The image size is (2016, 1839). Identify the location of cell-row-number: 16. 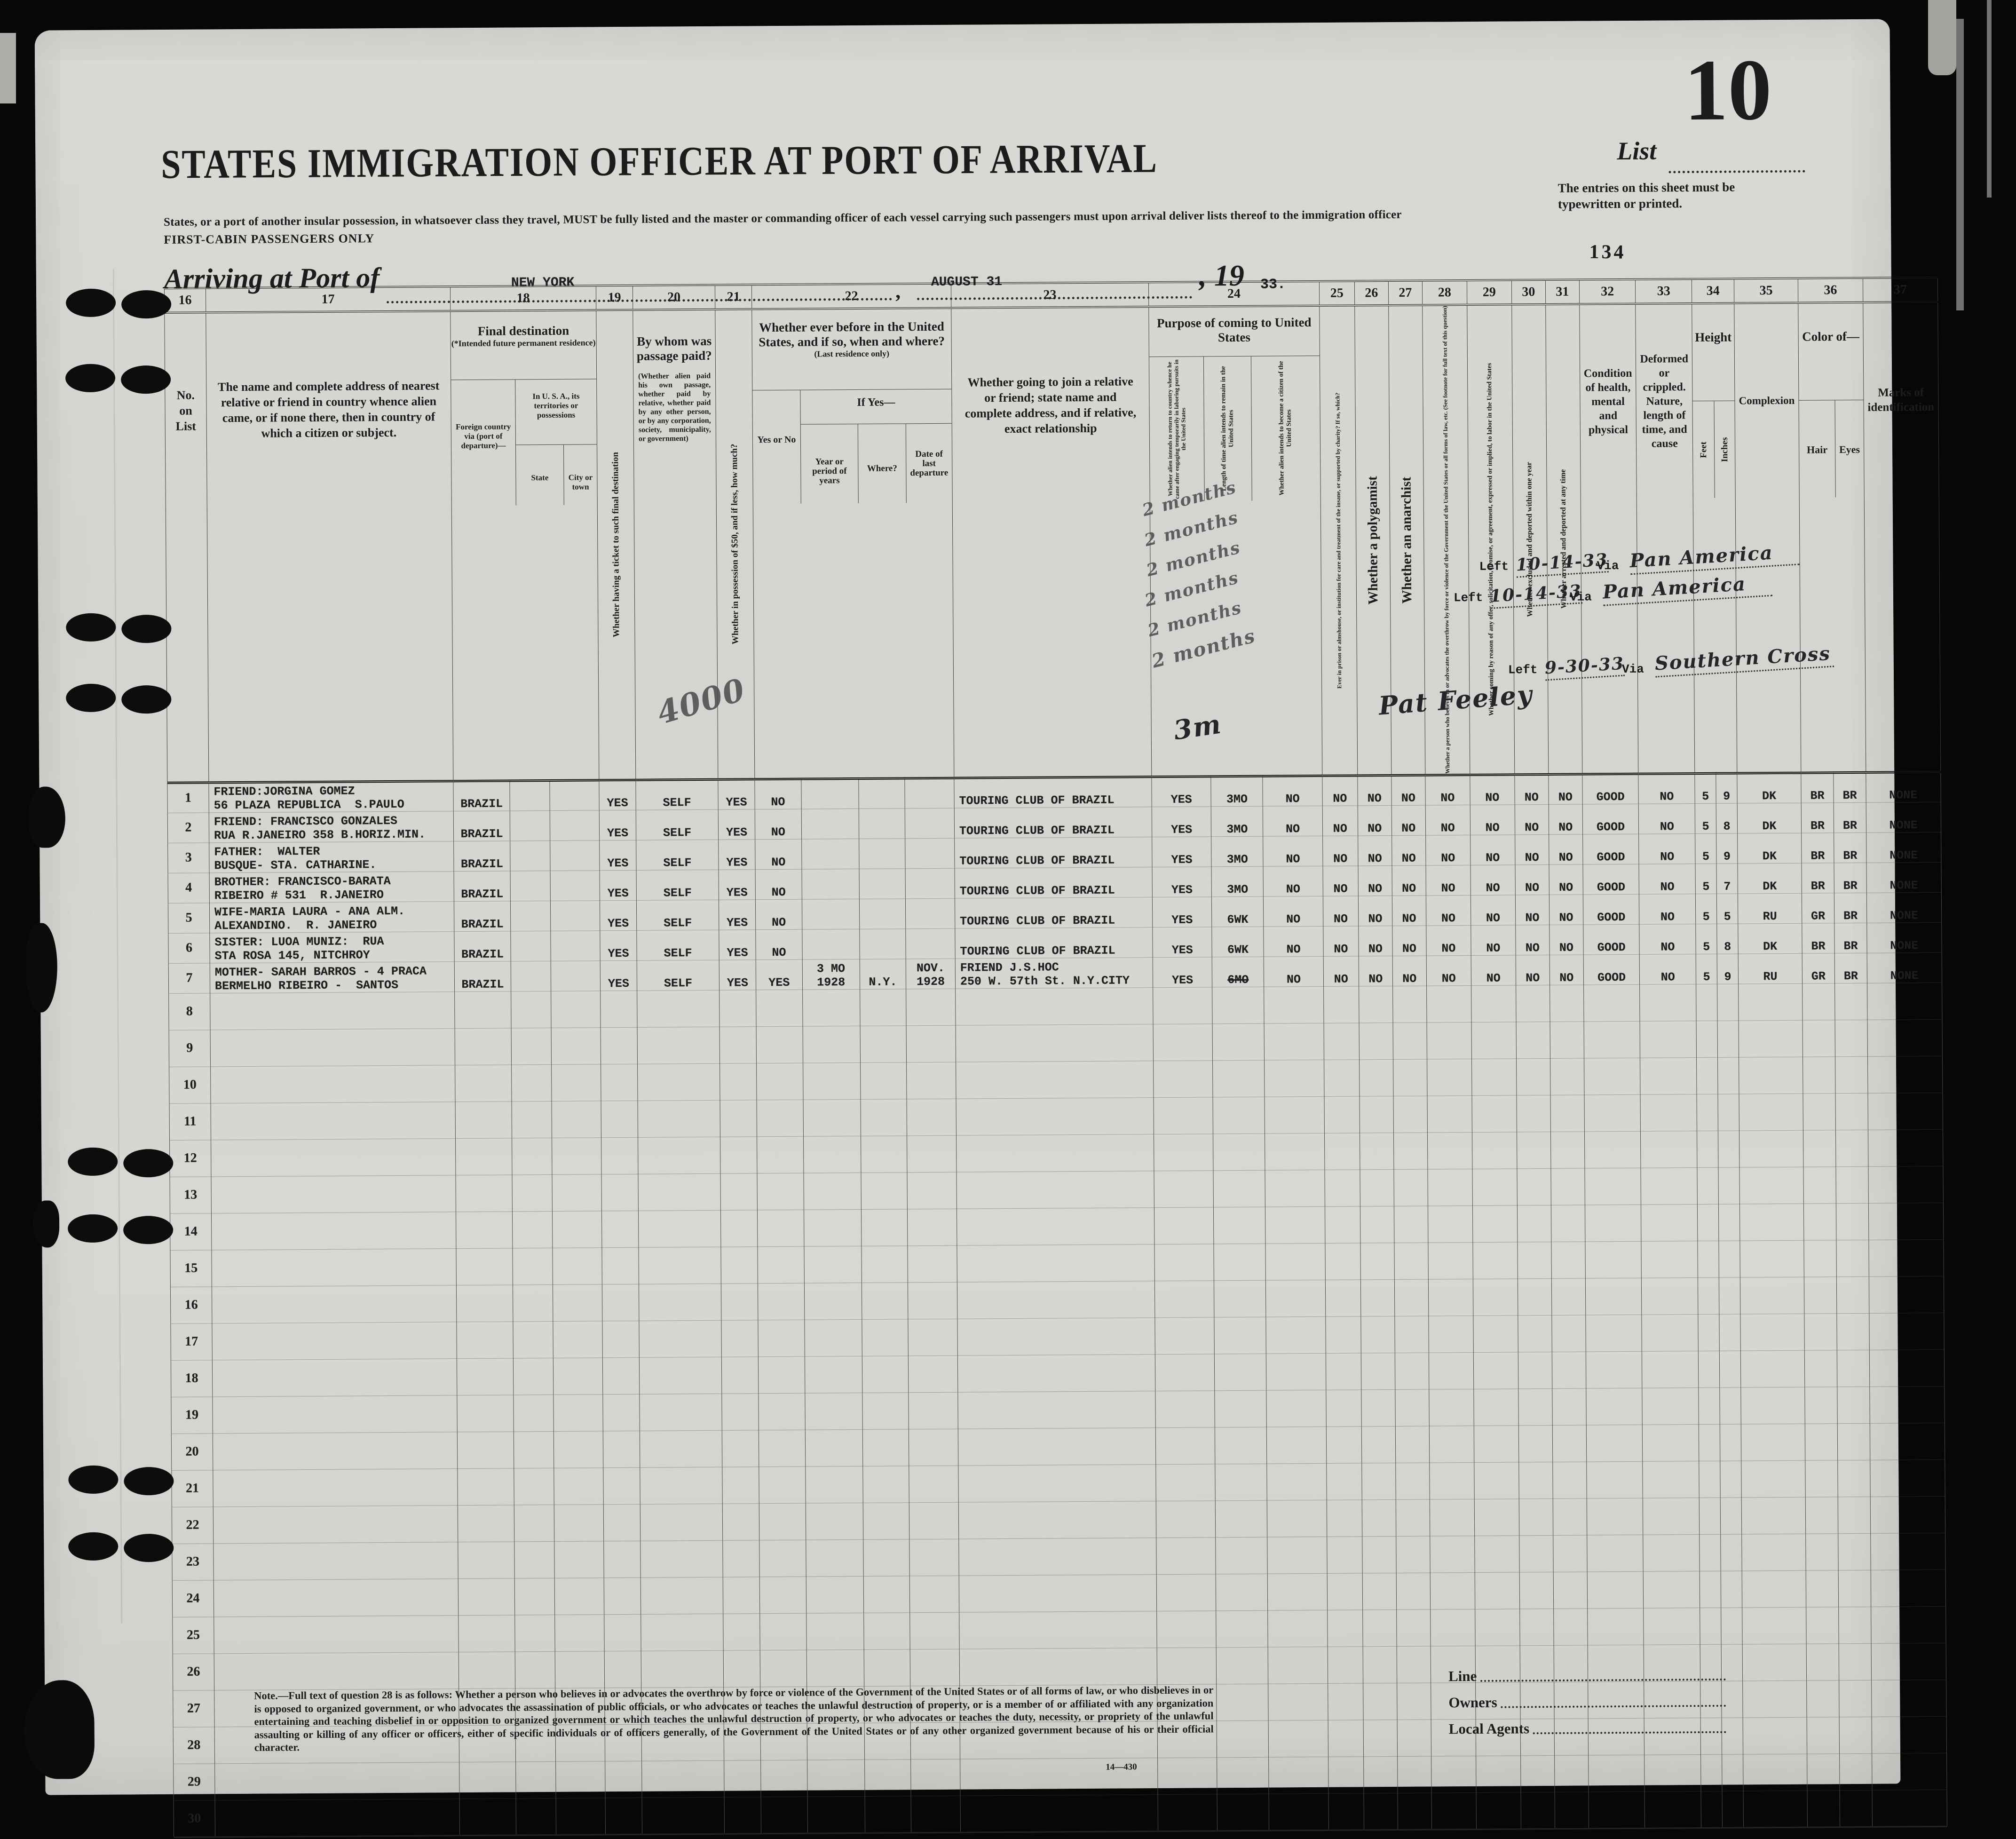
(191, 1305).